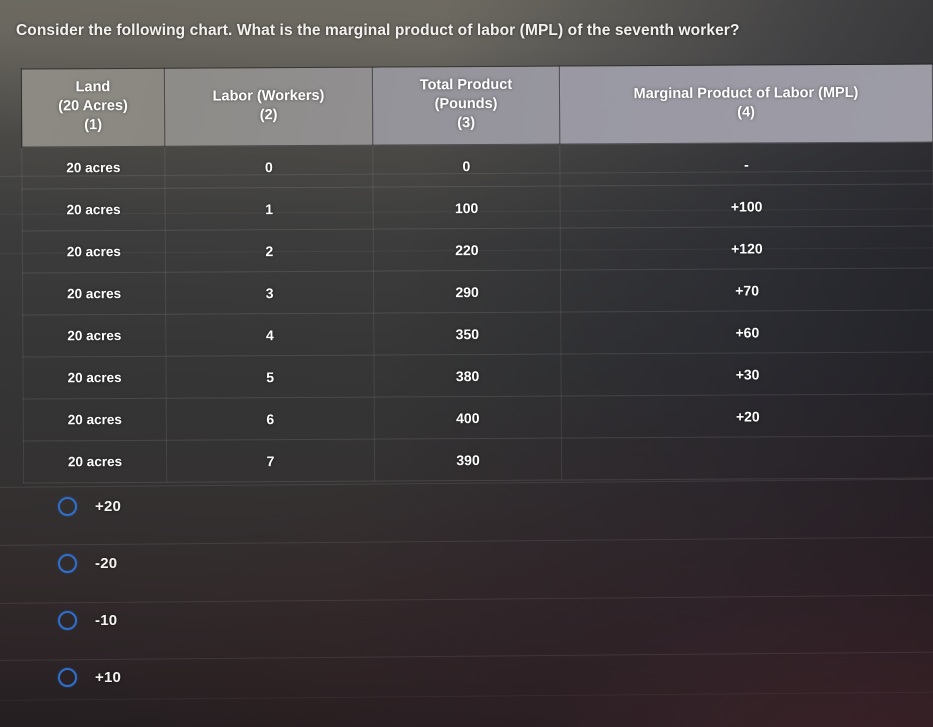 This screenshot has width=933, height=727. What do you see at coordinates (106, 563) in the screenshot?
I see `answer-option-label: -20` at bounding box center [106, 563].